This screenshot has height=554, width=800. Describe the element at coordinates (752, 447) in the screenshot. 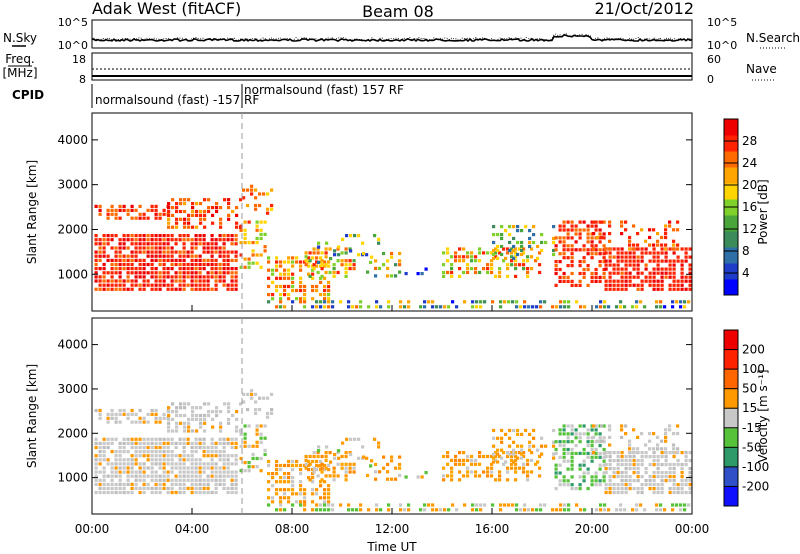

I see `colorbar-tick-label: -50` at that location.